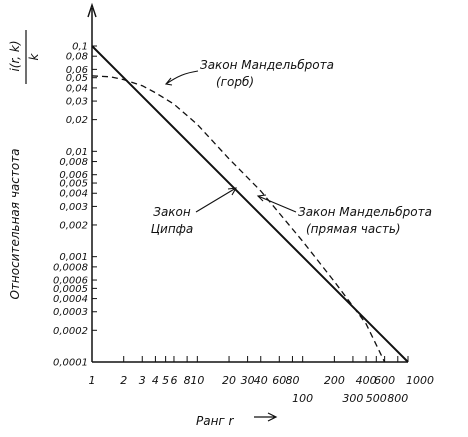 The height and width of the screenshot is (437, 468). Describe the element at coordinates (15, 223) in the screenshot. I see `y-axis-title: Относительная частота` at that location.